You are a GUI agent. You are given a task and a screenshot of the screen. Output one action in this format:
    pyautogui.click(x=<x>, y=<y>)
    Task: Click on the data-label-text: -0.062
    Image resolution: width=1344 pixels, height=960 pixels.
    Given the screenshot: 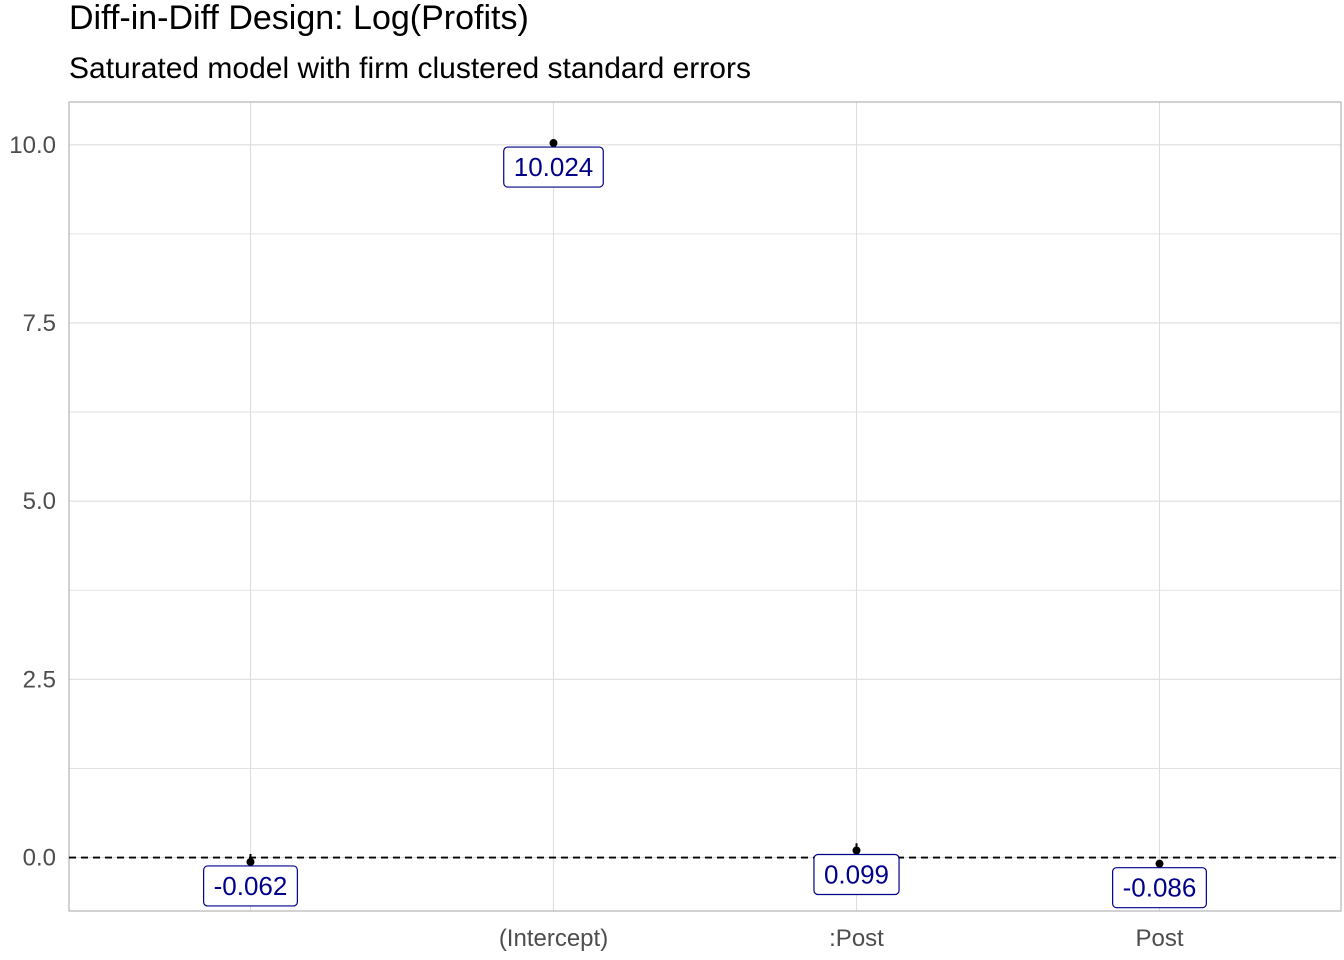 What is the action you would take?
    pyautogui.click(x=251, y=886)
    